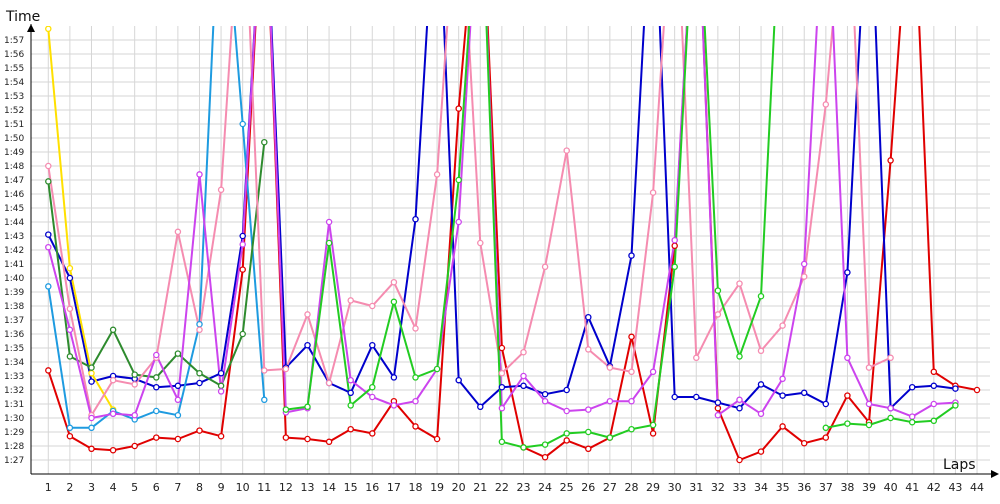 The height and width of the screenshot is (504, 1000). I want to click on x-tick-label: 20, so click(459, 487).